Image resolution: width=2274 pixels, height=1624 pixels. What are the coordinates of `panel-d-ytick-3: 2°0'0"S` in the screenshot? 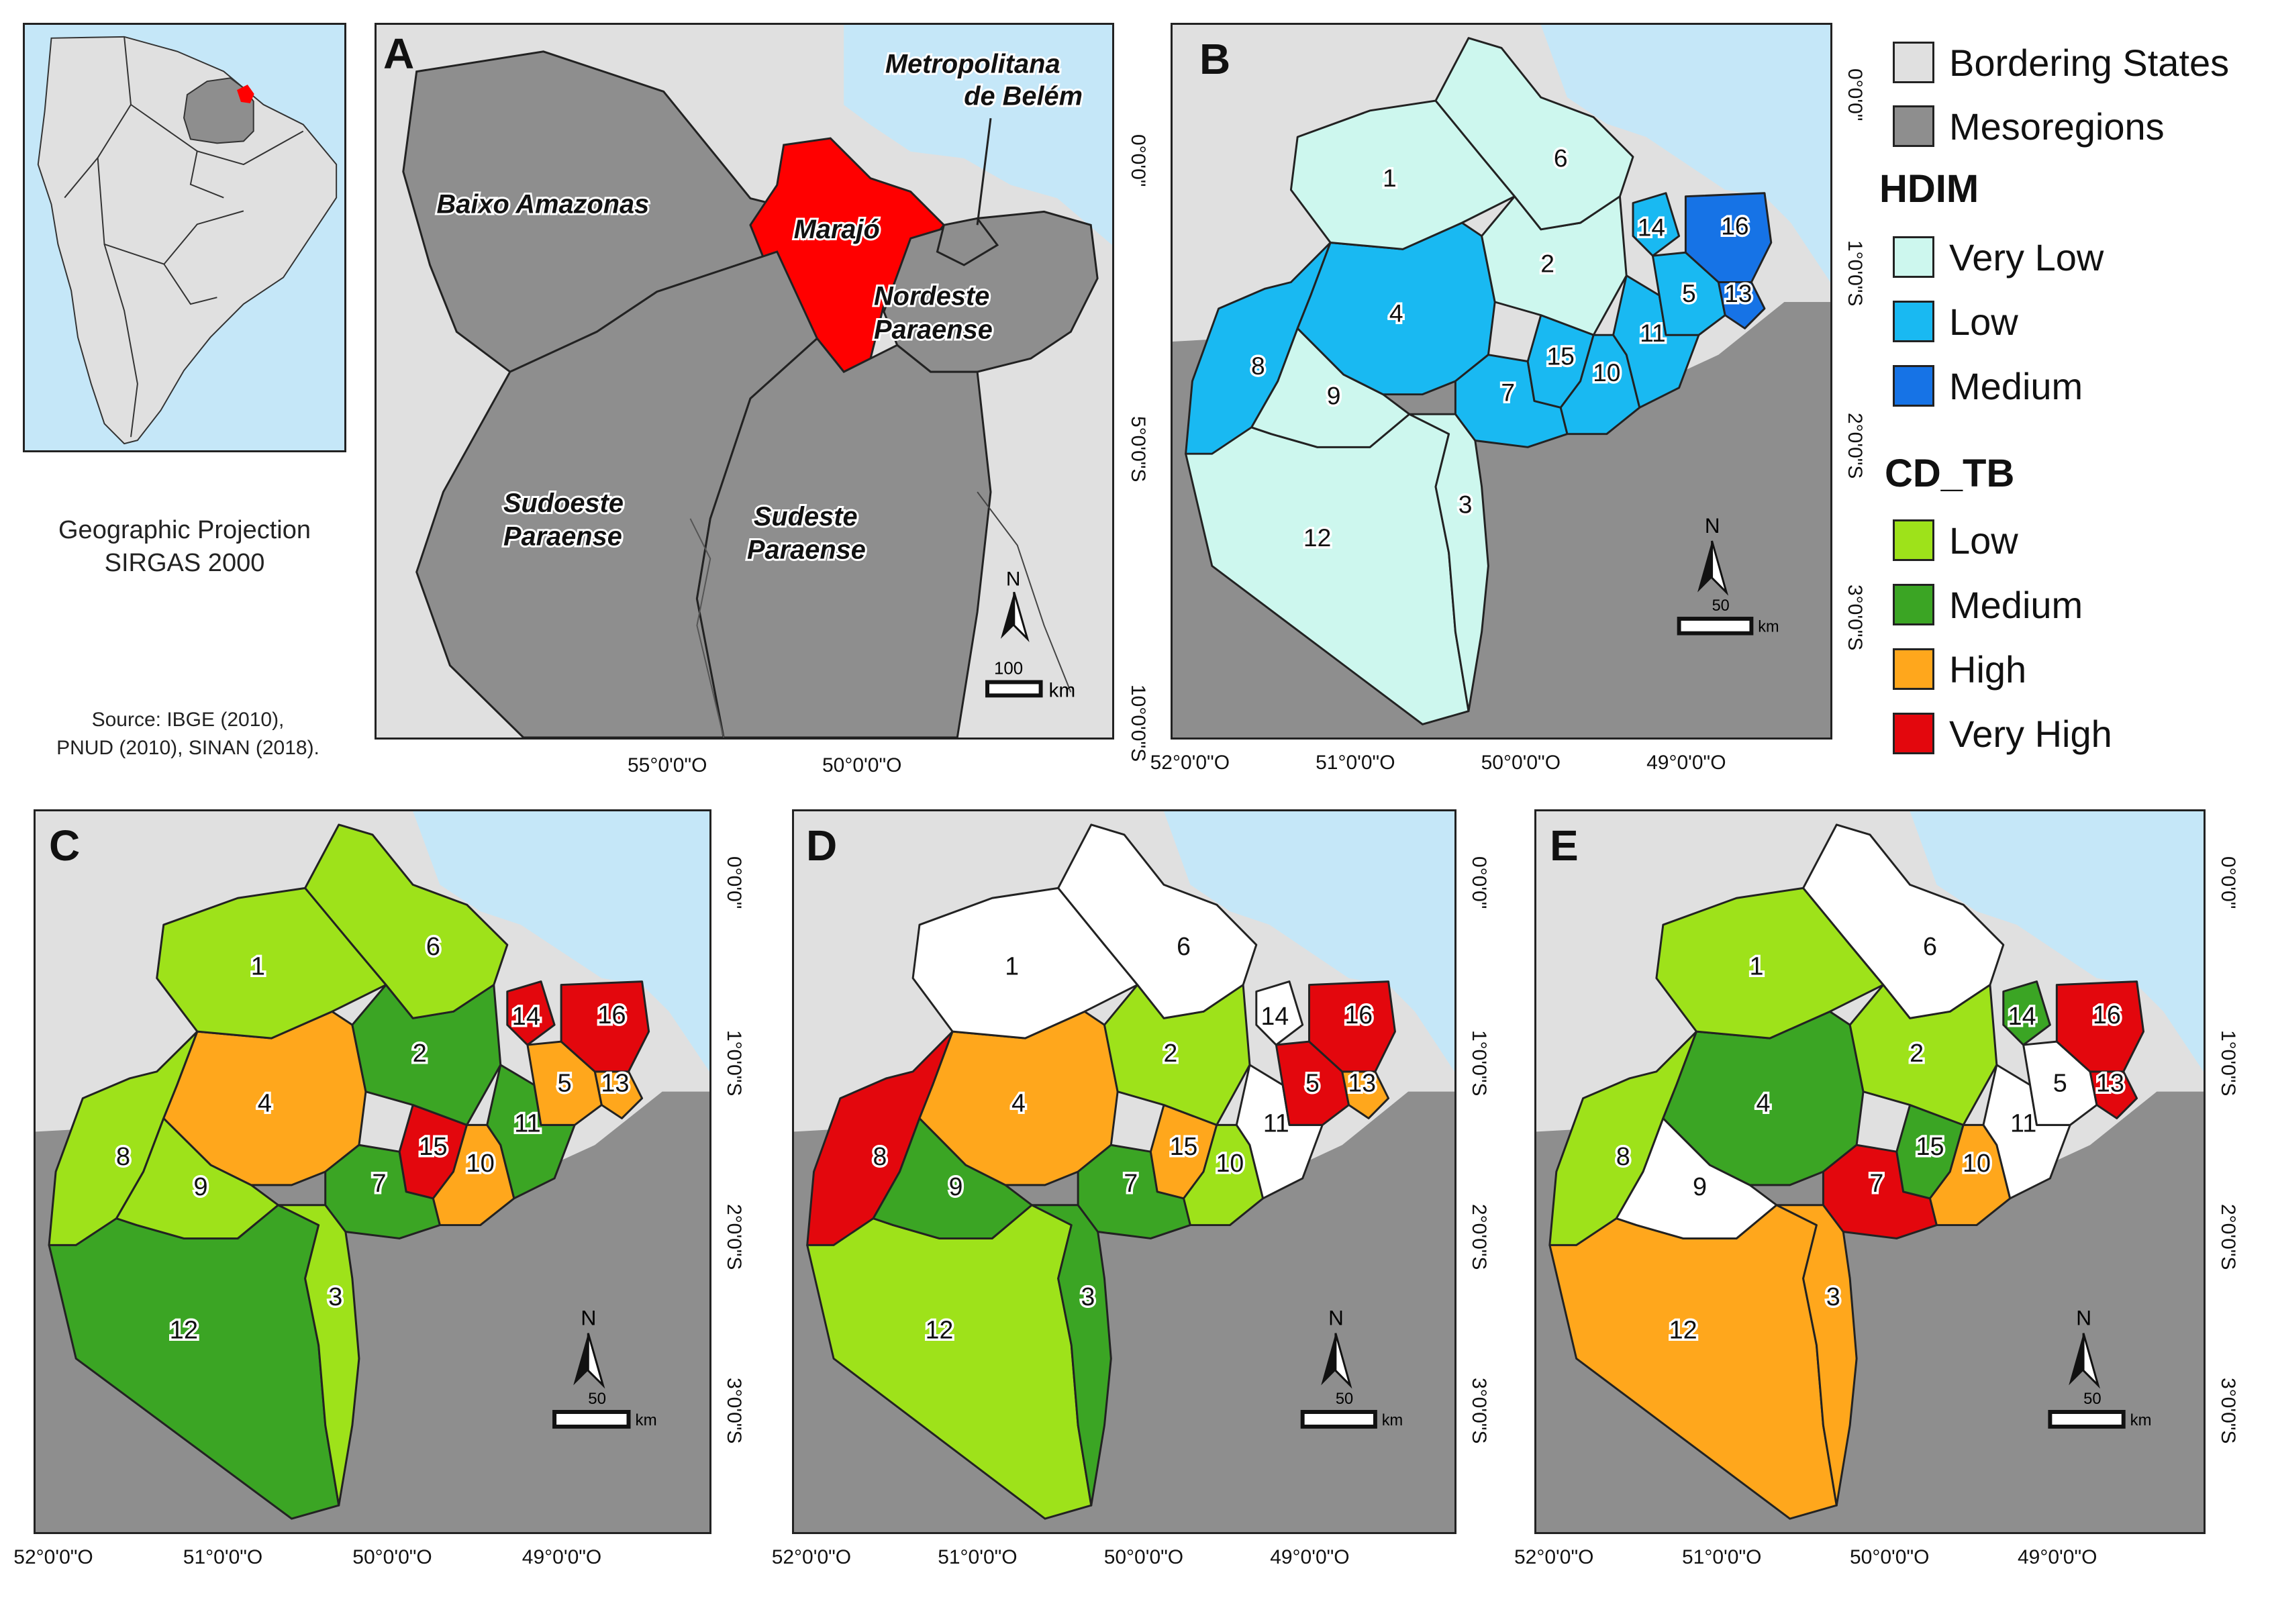 It's located at (1479, 1237).